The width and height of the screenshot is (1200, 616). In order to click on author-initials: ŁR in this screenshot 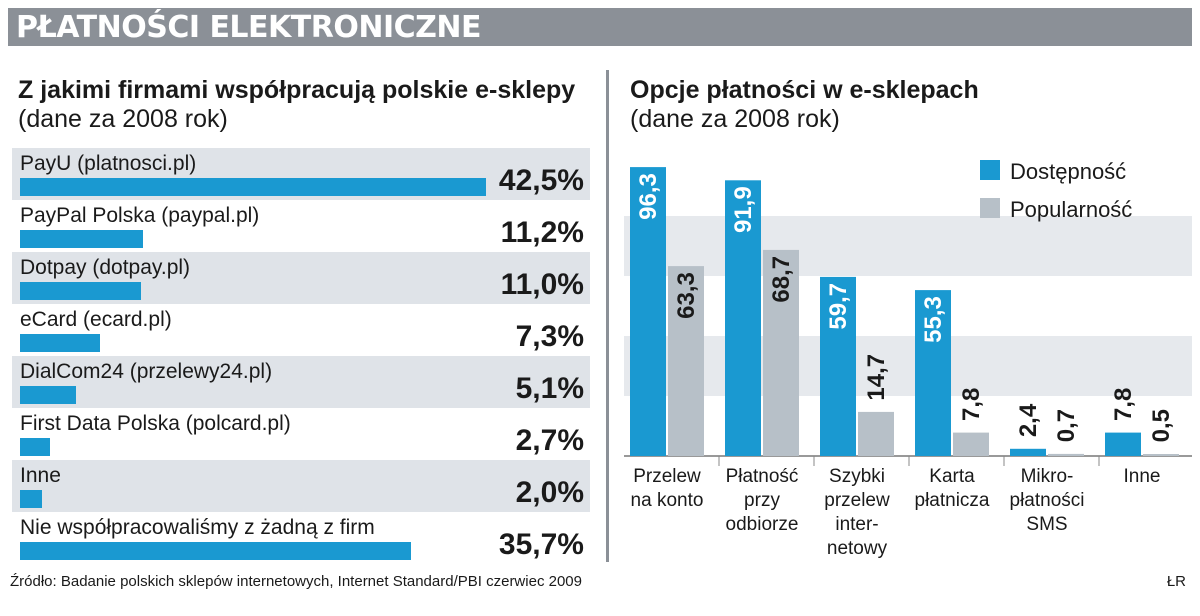, I will do `click(1176, 581)`.